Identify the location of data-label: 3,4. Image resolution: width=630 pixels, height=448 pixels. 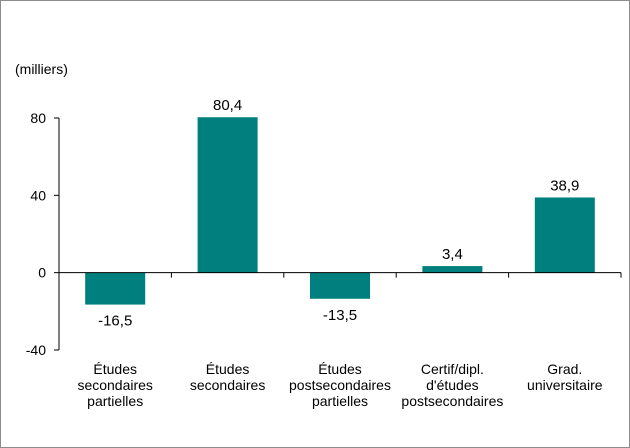
(452, 254).